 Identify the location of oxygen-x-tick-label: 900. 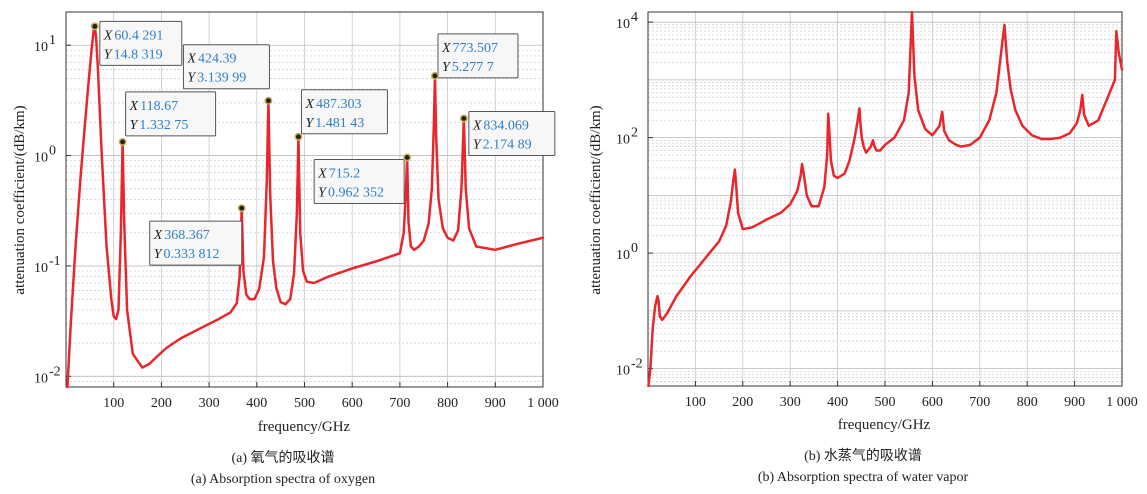
(495, 403).